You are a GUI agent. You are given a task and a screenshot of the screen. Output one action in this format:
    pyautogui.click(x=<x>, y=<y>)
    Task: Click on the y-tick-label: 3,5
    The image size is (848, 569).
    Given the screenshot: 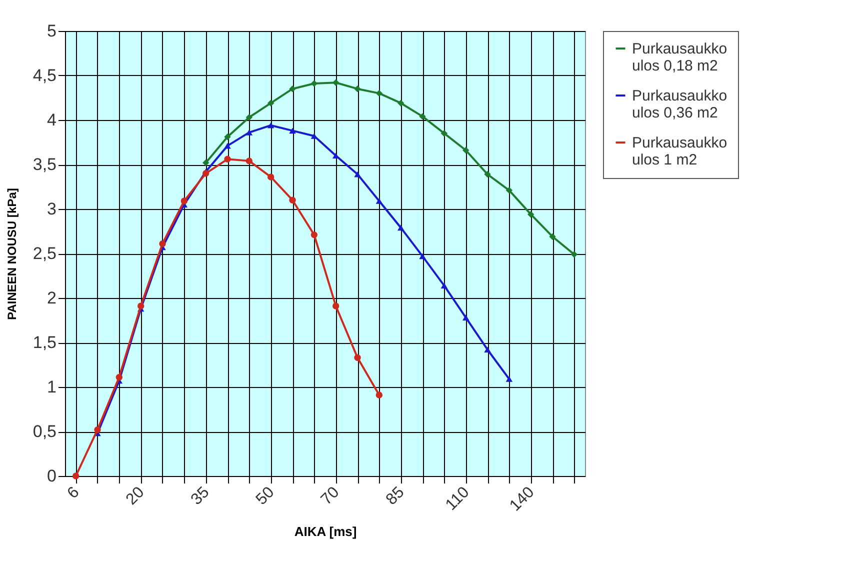 What is the action you would take?
    pyautogui.click(x=44, y=164)
    